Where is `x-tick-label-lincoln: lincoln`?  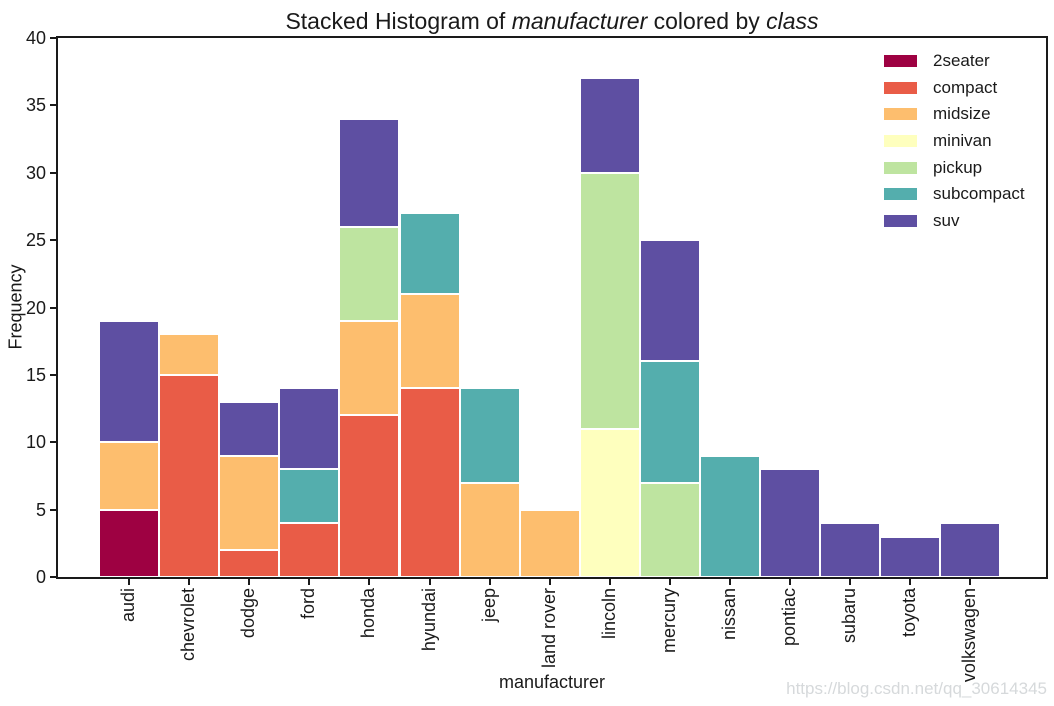
x-tick-label-lincoln: lincoln is located at coordinates (608, 614).